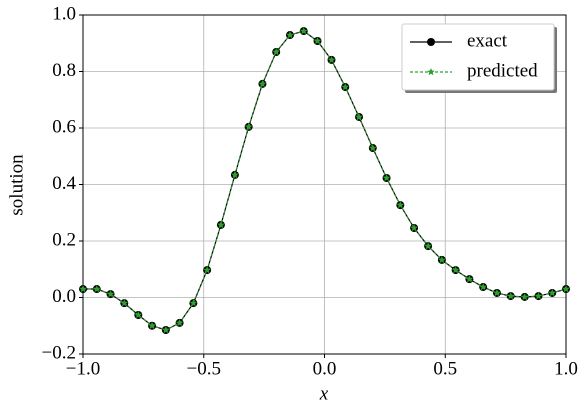 This screenshot has width=586, height=413. What do you see at coordinates (64, 70) in the screenshot?
I see `y-tick-label: 0.8` at bounding box center [64, 70].